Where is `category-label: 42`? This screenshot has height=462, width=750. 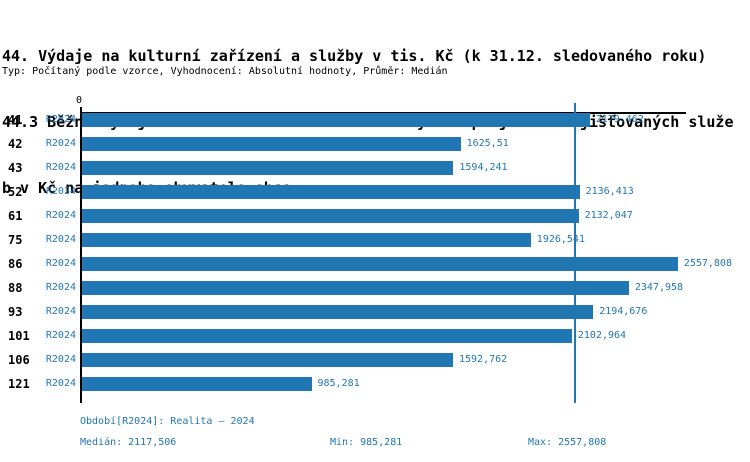 category-label: 42 is located at coordinates (15, 144).